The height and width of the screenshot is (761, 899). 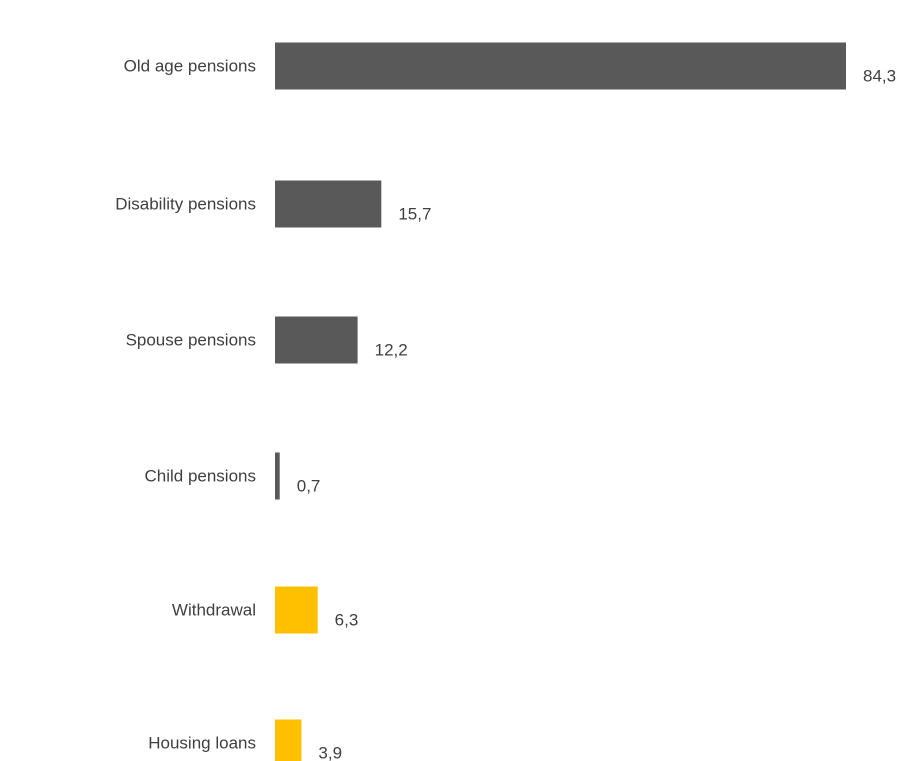 What do you see at coordinates (879, 76) in the screenshot?
I see `value-label-old-age-pensions: 84,3` at bounding box center [879, 76].